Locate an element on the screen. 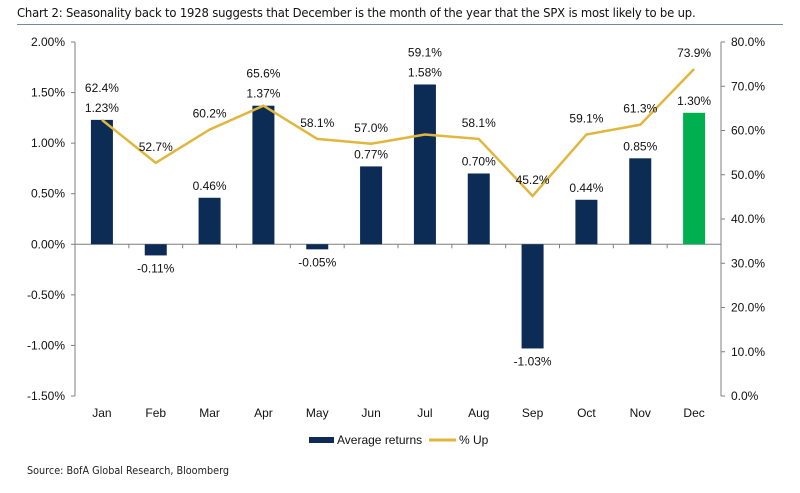  line-label-oct: 59.1% is located at coordinates (586, 118).